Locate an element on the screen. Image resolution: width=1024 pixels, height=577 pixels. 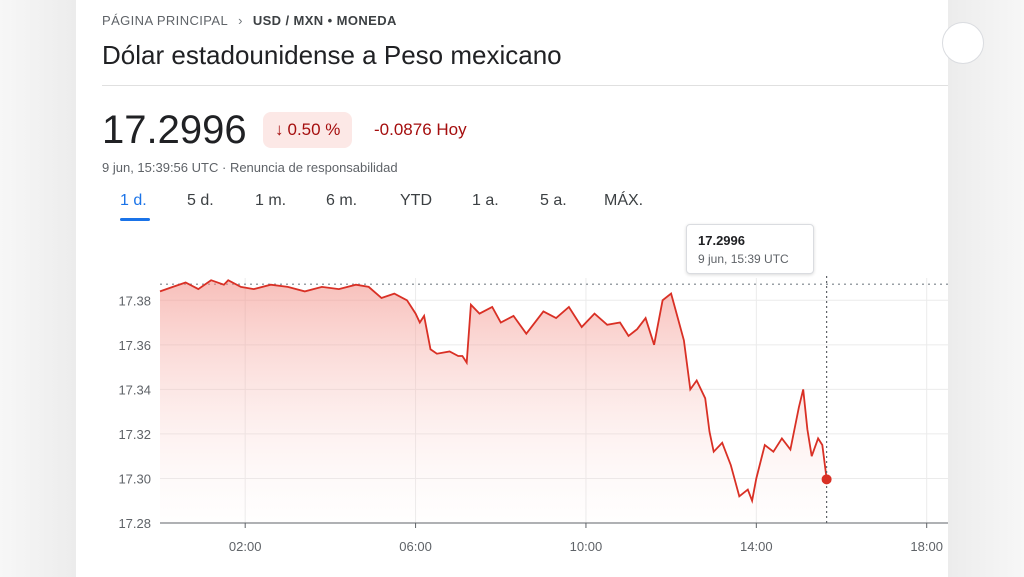
breadcrumb-home: PÁGINA PRINCIPAL is located at coordinates (165, 20).